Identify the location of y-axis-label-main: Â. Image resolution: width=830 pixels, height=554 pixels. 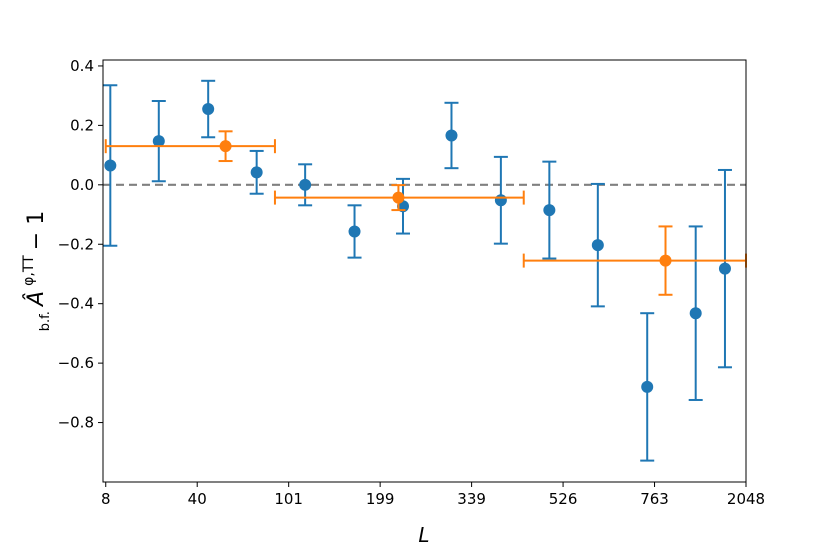
(36, 299).